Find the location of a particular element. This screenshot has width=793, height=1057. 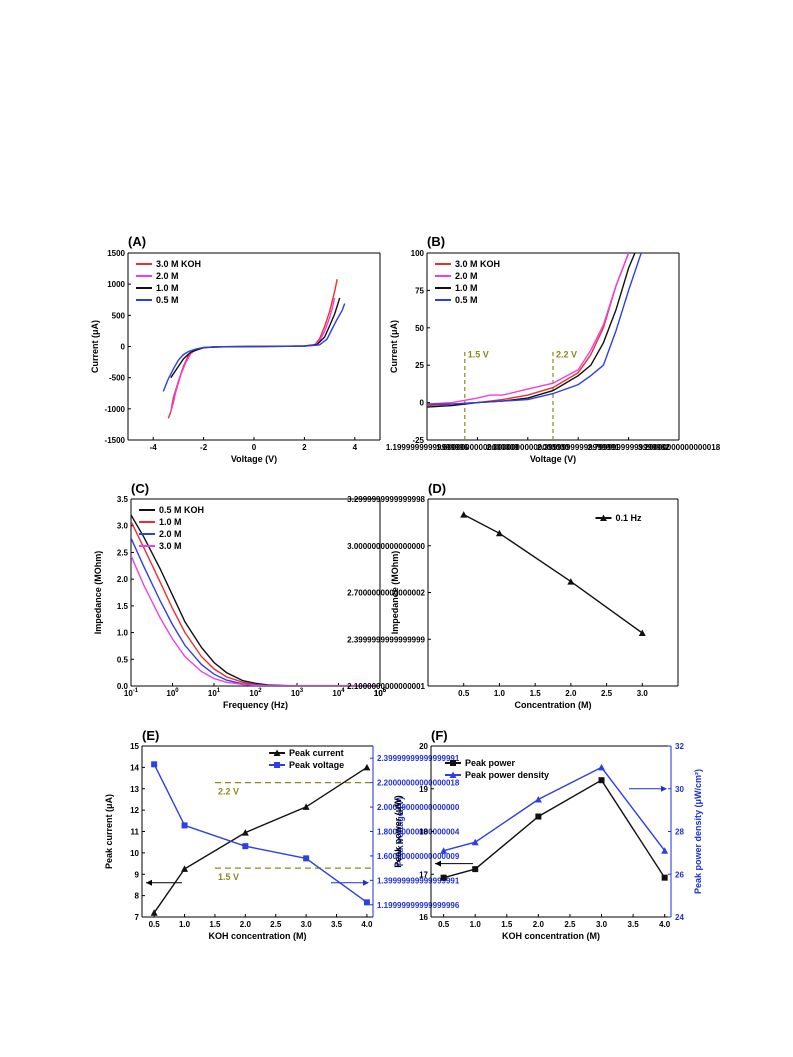

x-tick-label: -2 is located at coordinates (204, 447).